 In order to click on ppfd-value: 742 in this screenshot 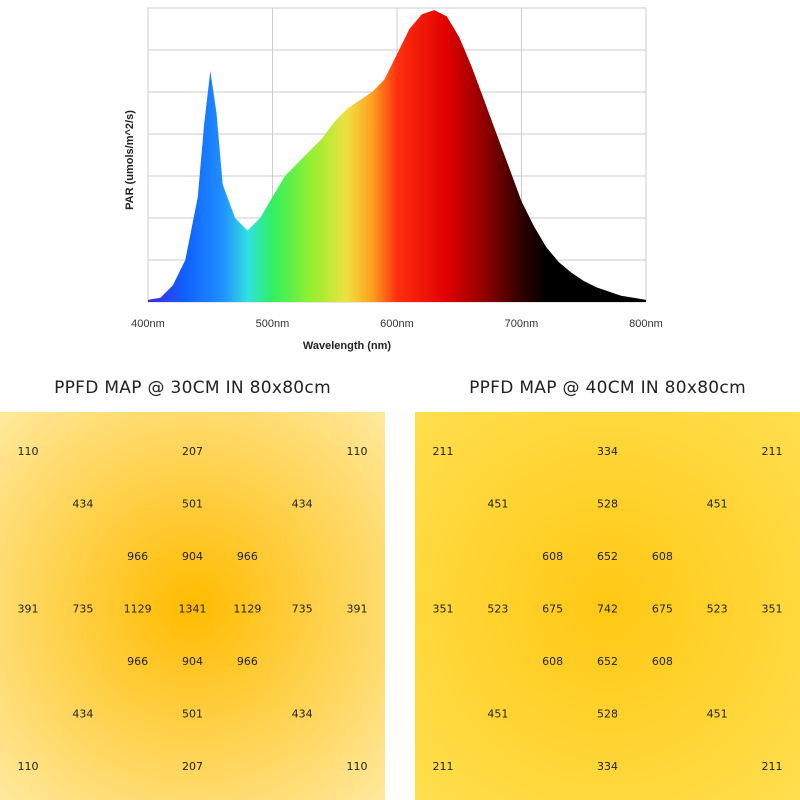, I will do `click(607, 609)`.